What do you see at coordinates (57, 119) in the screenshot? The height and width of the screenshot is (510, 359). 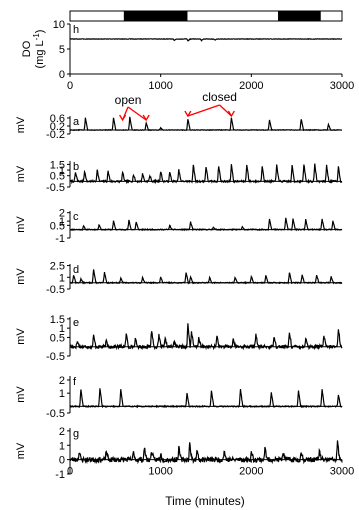 I see `y-tick-label: 0.6` at bounding box center [57, 119].